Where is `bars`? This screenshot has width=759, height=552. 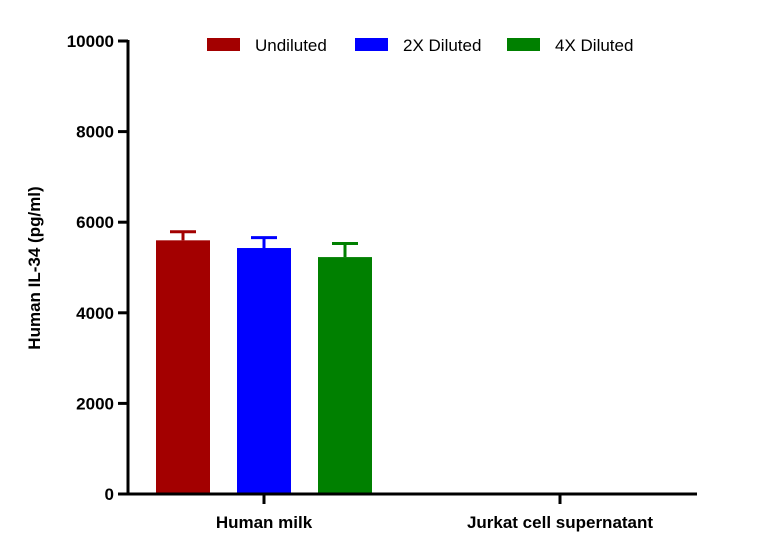
bars is located at coordinates (264, 362).